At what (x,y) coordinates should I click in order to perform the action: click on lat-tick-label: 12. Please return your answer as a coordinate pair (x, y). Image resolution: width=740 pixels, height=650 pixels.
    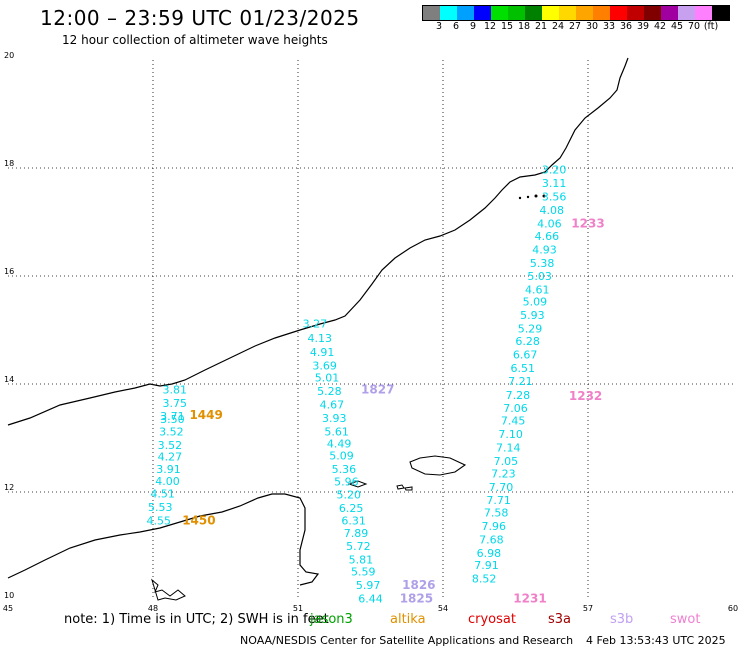
    Looking at the image, I should click on (9, 487).